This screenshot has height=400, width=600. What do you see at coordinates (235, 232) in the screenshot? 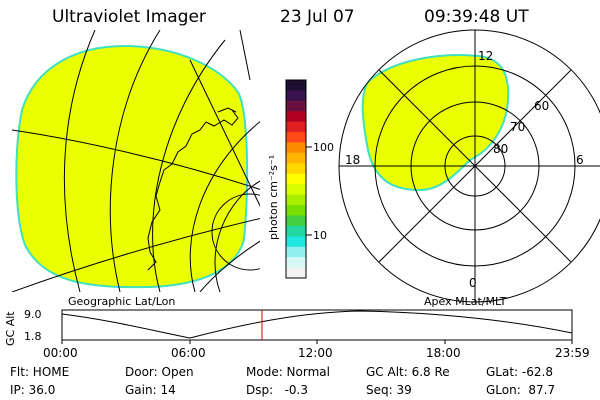
I see `grid-circle-pole` at bounding box center [235, 232].